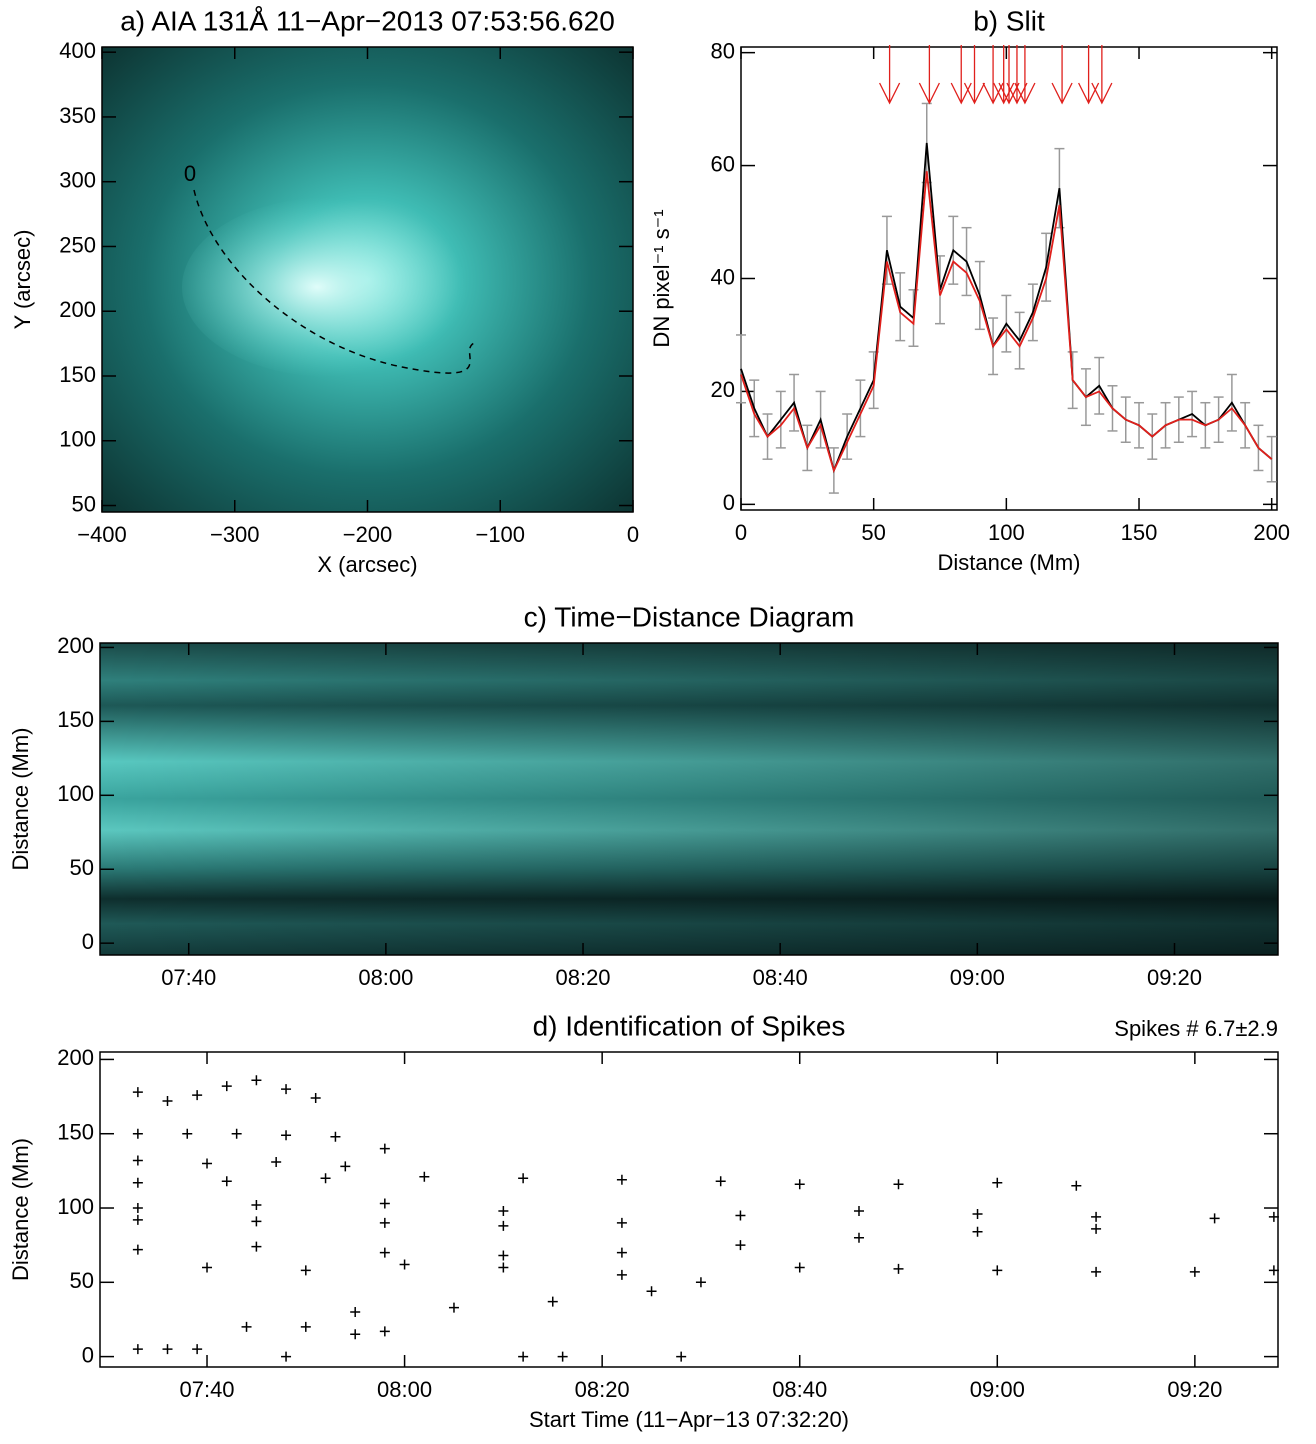 Image resolution: width=1316 pixels, height=1444 pixels. I want to click on x-tick-label: 08:40, so click(799, 1389).